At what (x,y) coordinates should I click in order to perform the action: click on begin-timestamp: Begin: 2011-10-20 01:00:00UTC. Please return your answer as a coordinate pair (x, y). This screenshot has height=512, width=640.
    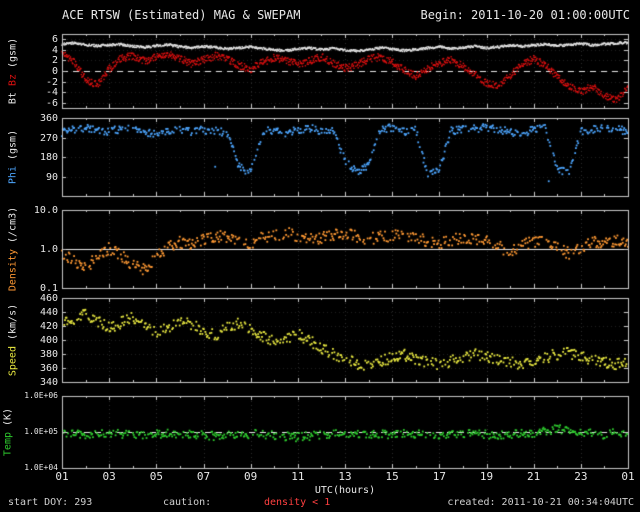
    Looking at the image, I should click on (525, 15).